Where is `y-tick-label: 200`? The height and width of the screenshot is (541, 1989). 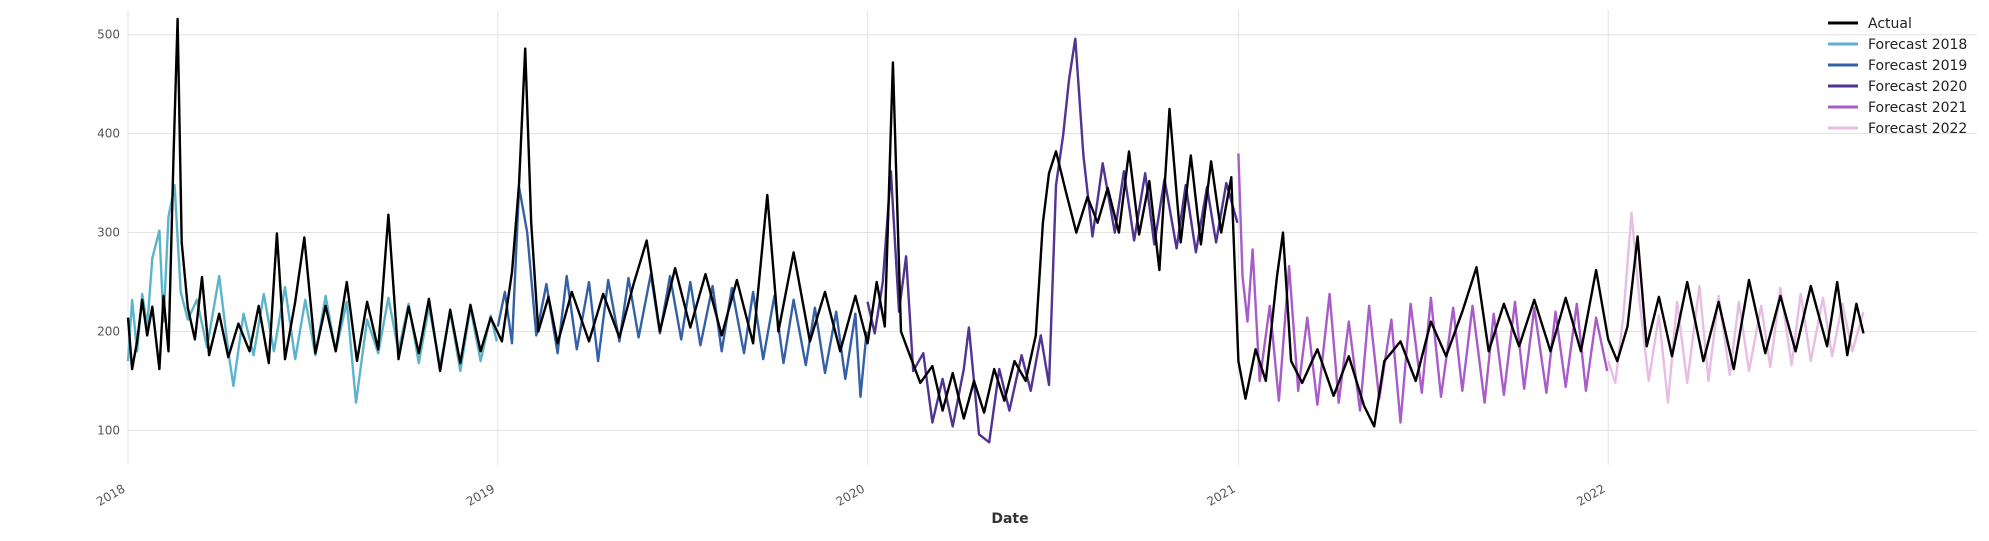
y-tick-label: 200 is located at coordinates (108, 331).